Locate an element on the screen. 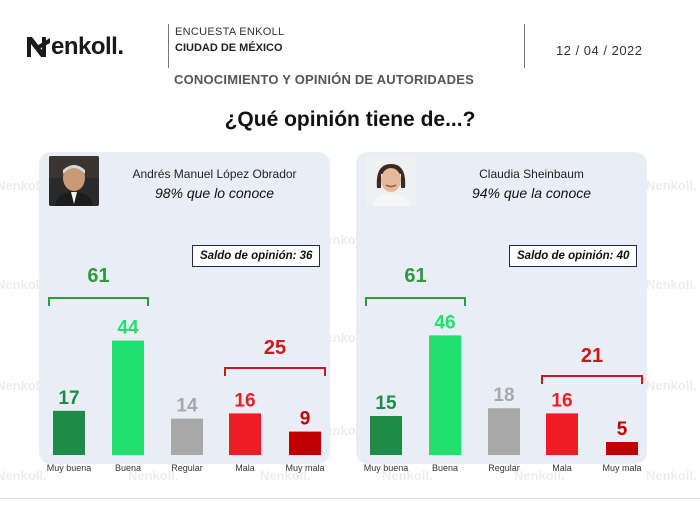  person-name: Andrés Manuel López Obrador is located at coordinates (214, 174).